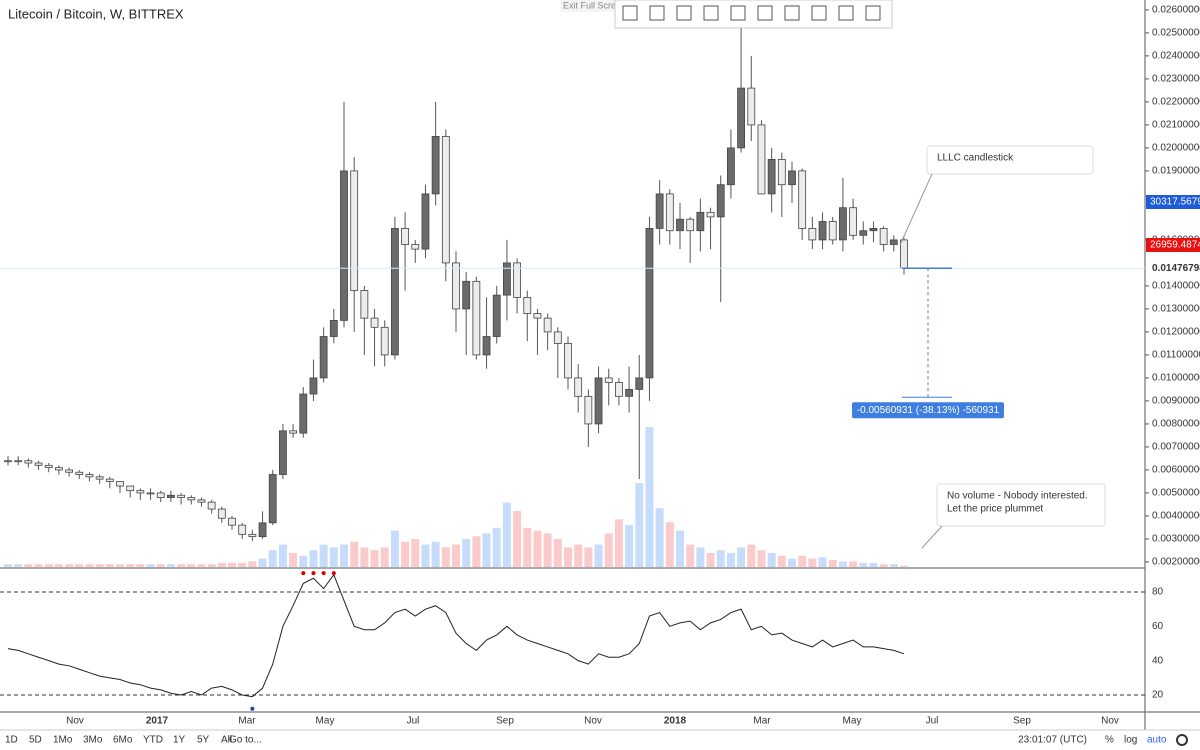  What do you see at coordinates (1109, 740) in the screenshot?
I see `scale-option: %` at bounding box center [1109, 740].